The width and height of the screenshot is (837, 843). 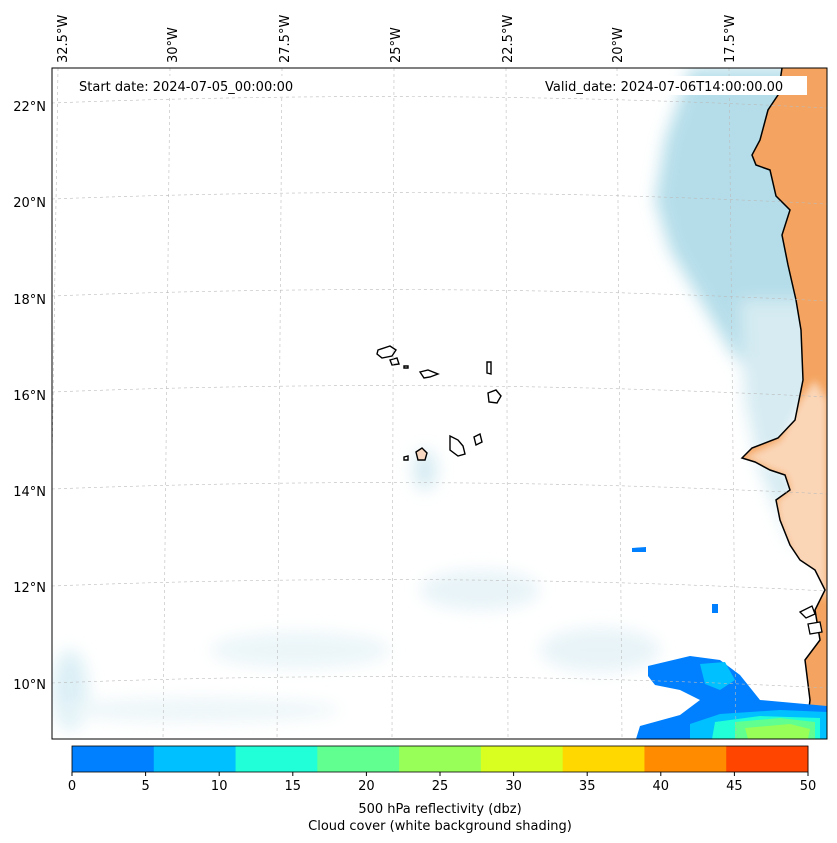 I want to click on cape-verde-islands, so click(x=439, y=403).